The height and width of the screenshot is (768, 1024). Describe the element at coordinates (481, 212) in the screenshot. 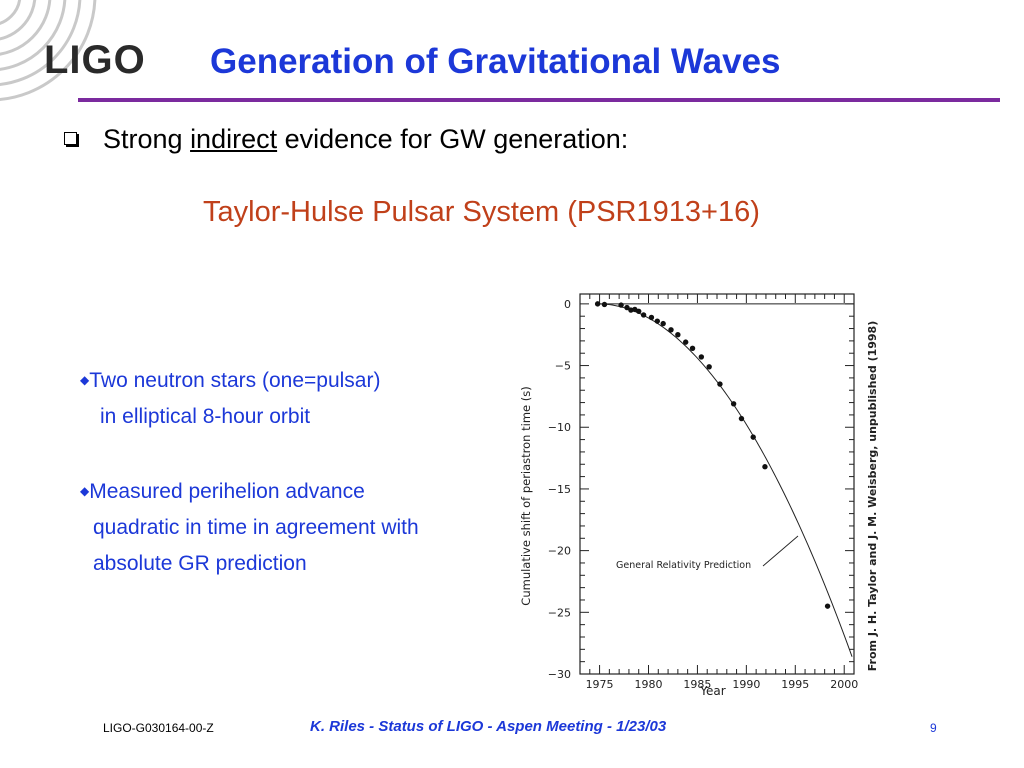

I see `subtitle: Taylor-Hulse Pulsar System (PSR1913+16)` at that location.